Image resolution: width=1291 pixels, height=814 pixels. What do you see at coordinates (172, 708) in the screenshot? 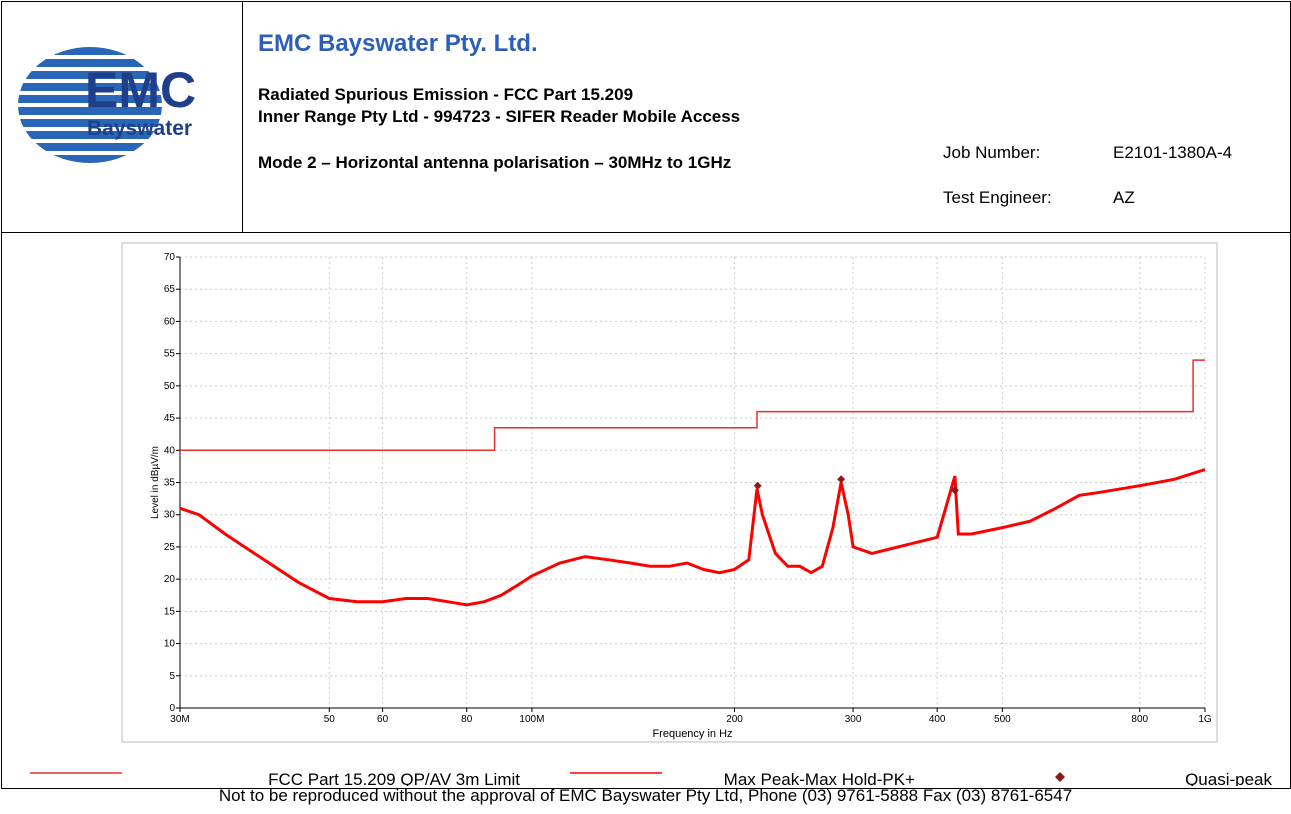
I see `y-tick-label: 0` at bounding box center [172, 708].